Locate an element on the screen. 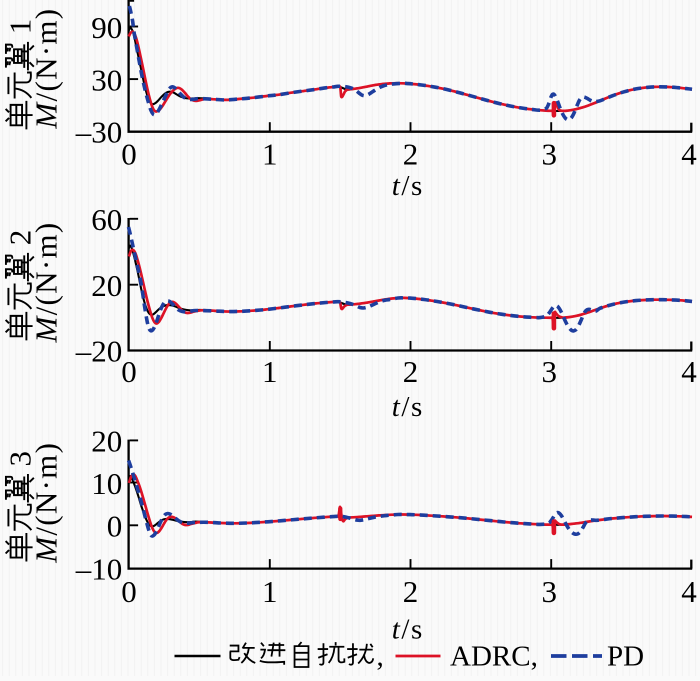 This screenshot has height=681, width=700. svg-text: PD is located at coordinates (625, 657).